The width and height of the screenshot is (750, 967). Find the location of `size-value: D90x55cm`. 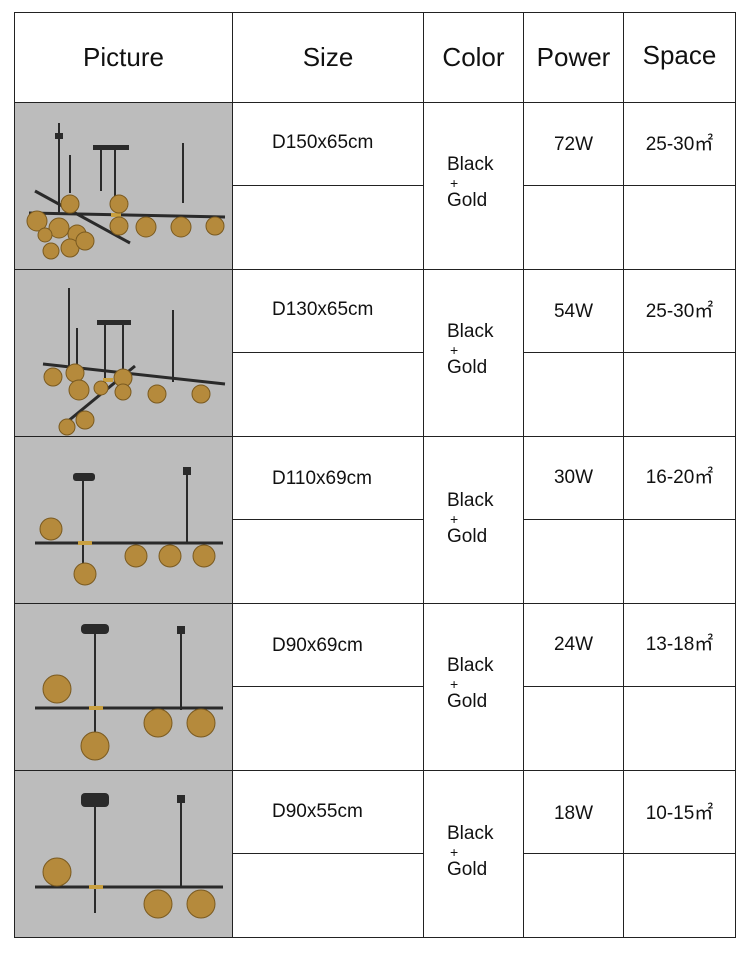

size-value: D90x55cm is located at coordinates (317, 811).